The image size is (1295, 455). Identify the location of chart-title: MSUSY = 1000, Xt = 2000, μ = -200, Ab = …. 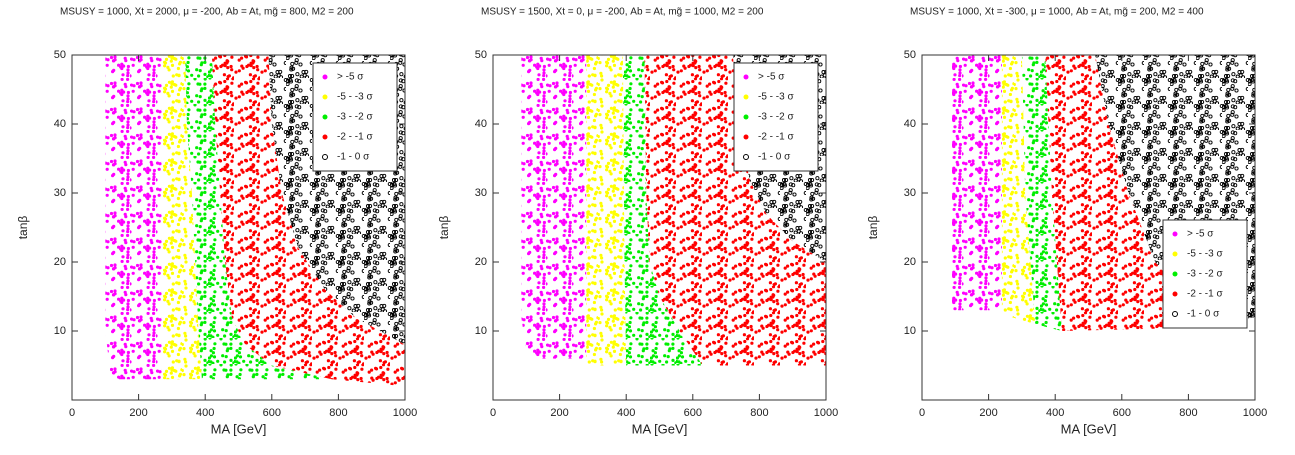
(207, 12).